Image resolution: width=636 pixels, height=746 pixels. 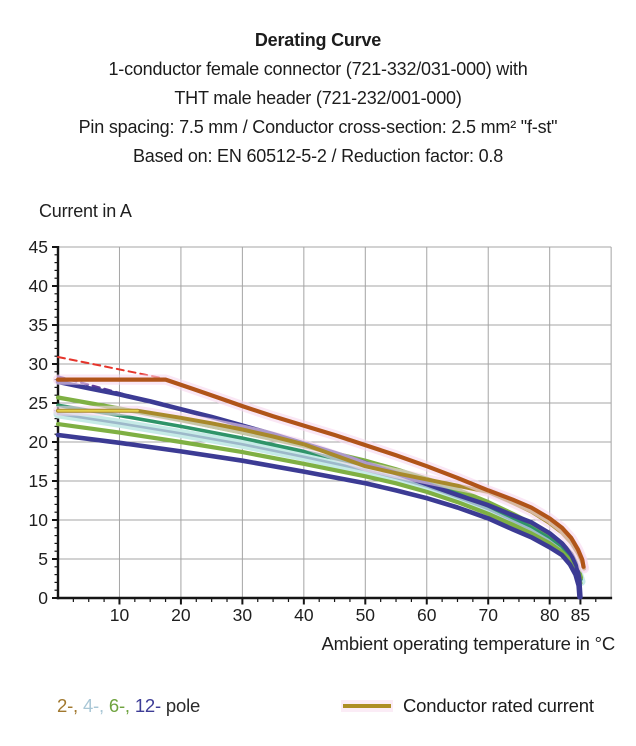 What do you see at coordinates (580, 615) in the screenshot?
I see `x-tick-label: 85` at bounding box center [580, 615].